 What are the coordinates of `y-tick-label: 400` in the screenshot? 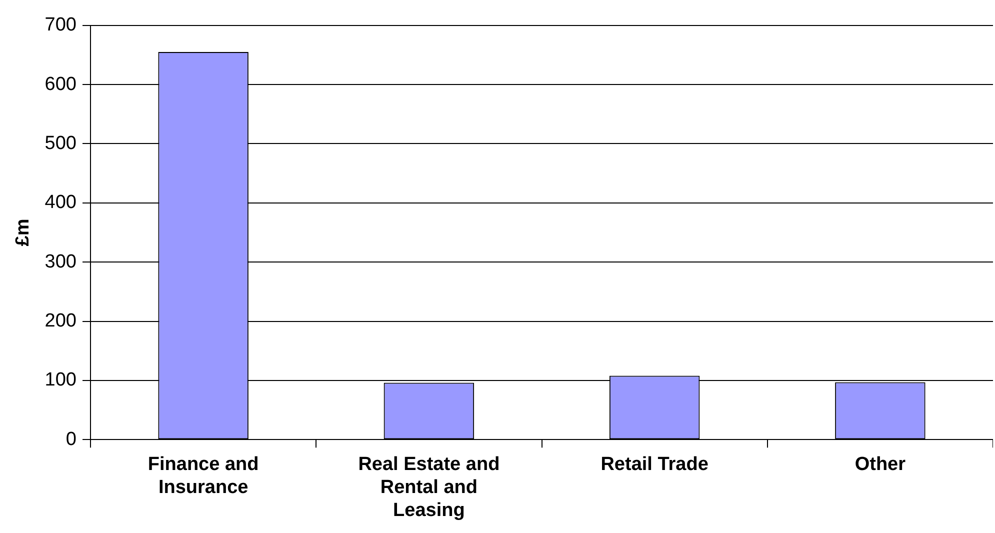 It's located at (60, 203).